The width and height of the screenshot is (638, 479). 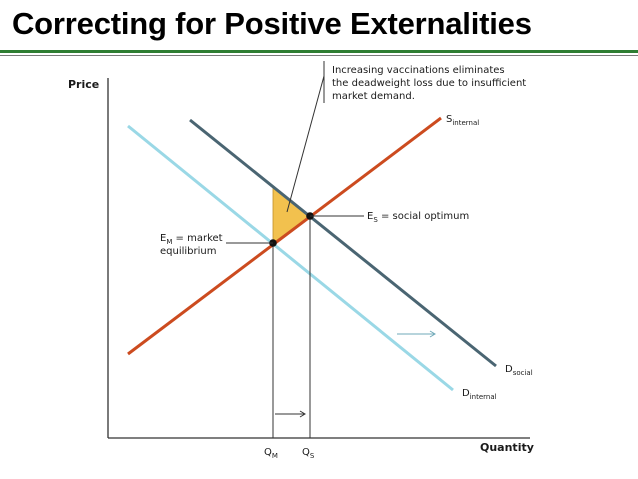 What do you see at coordinates (272, 23) in the screenshot?
I see `slide-title: Correcting for Positive Externalities` at bounding box center [272, 23].